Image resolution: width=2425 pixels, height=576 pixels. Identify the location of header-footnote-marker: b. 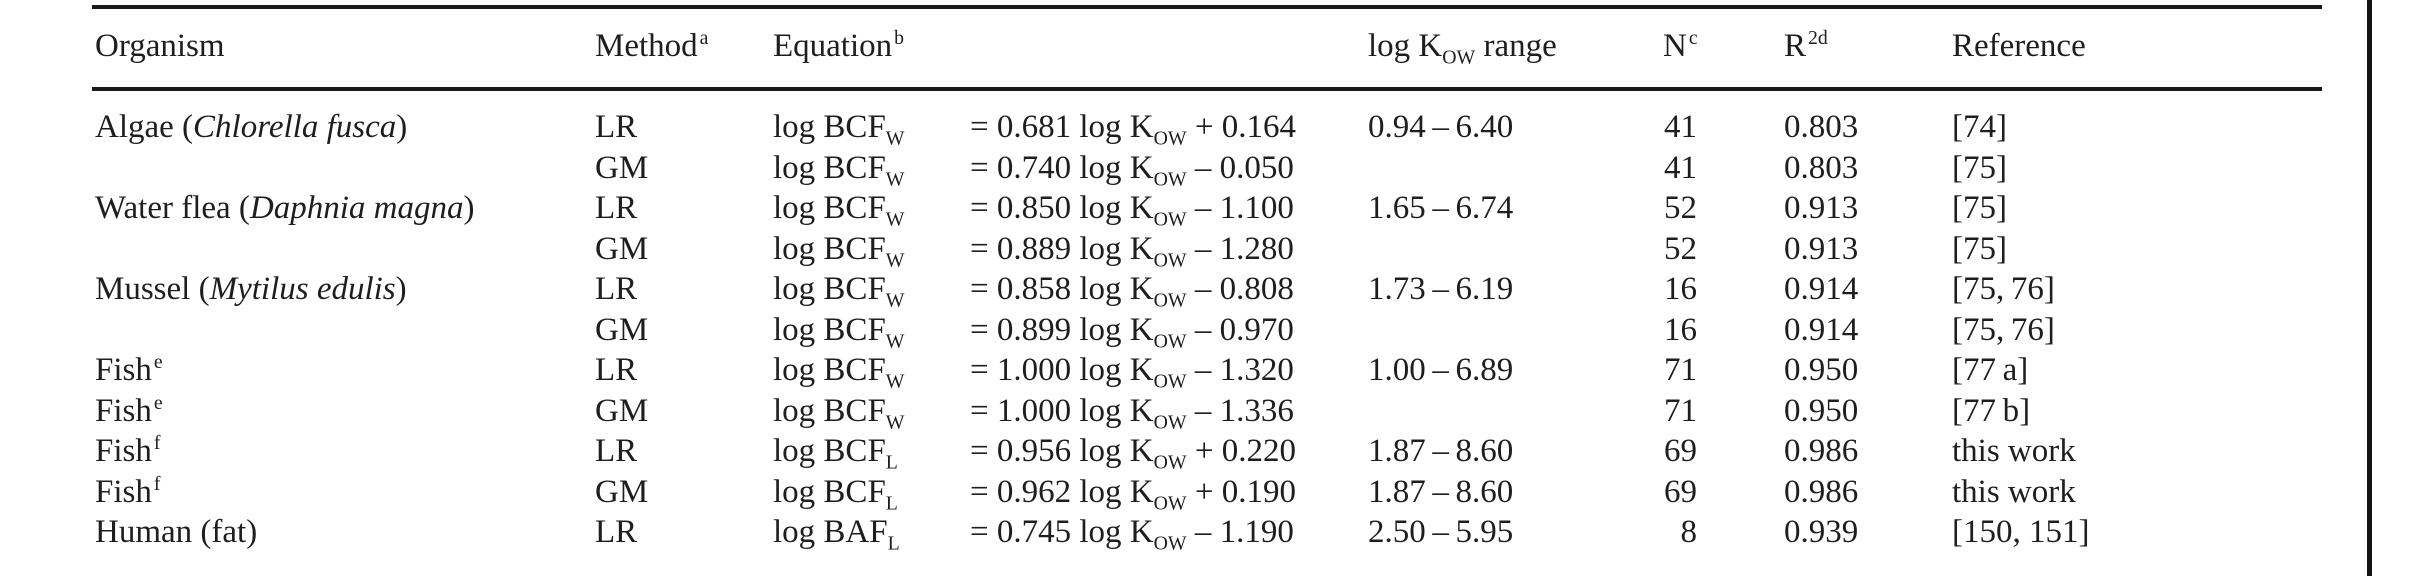
(899, 38).